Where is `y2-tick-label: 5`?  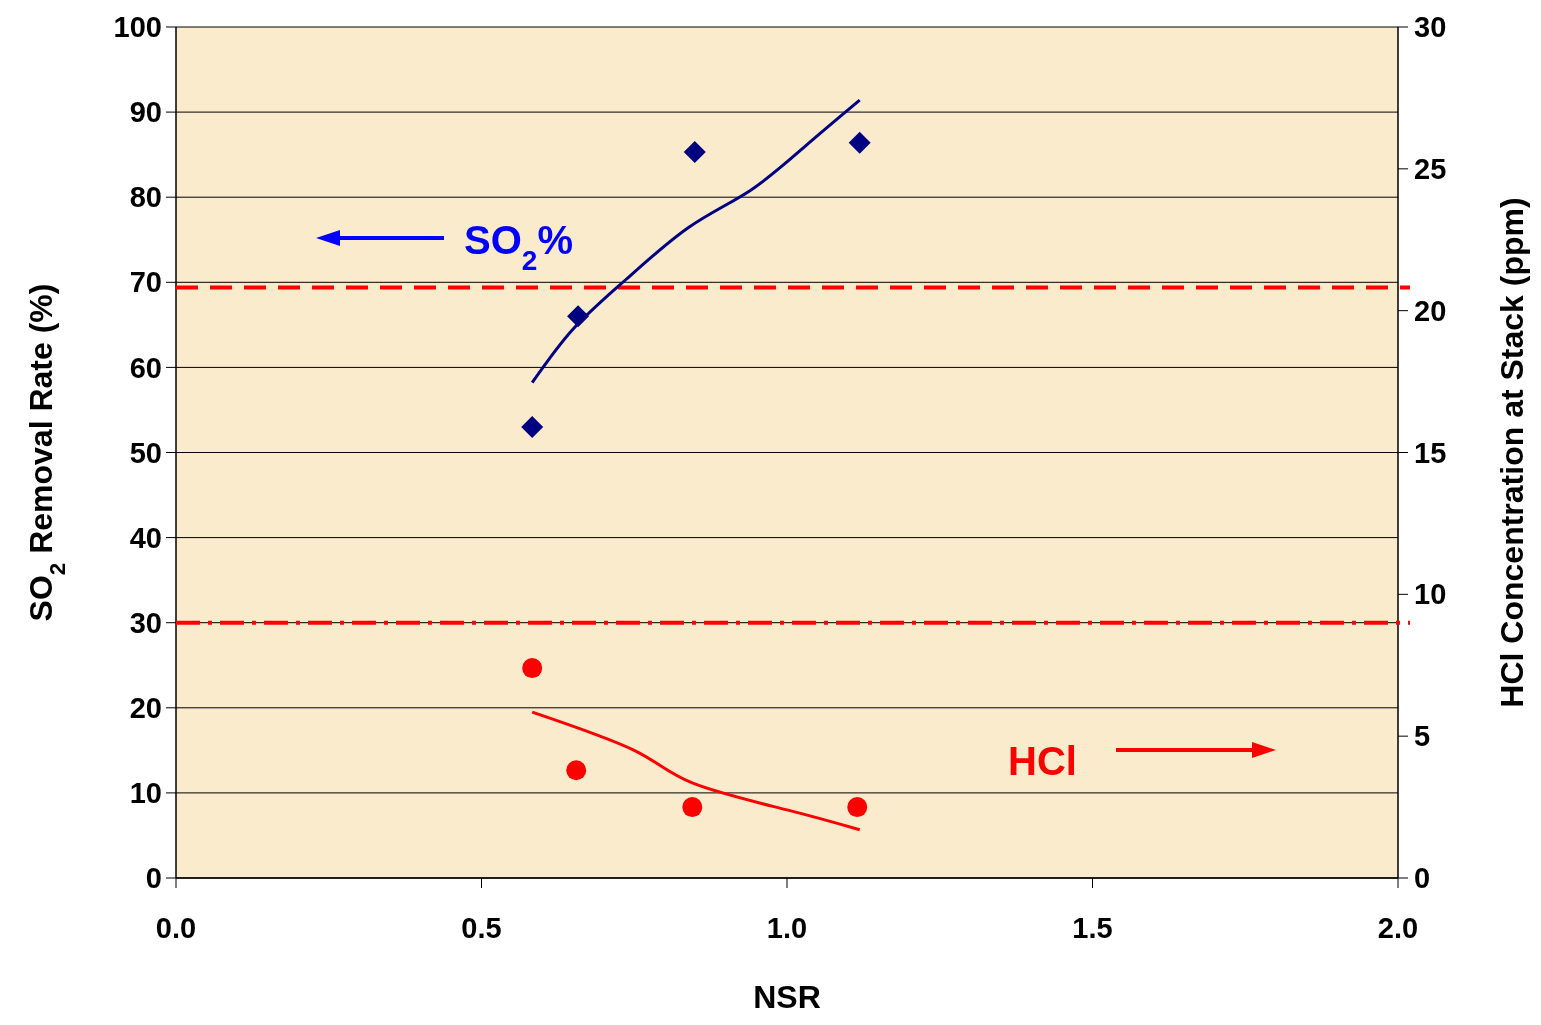
y2-tick-label: 5 is located at coordinates (1422, 736).